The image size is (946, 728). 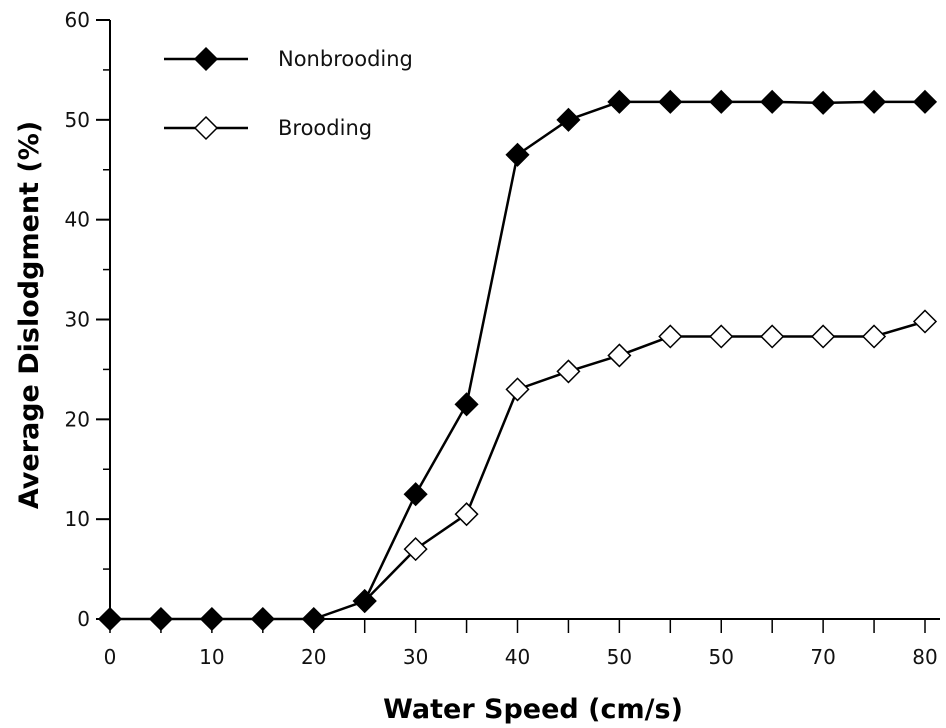 I want to click on x-tick-label: 80, so click(x=924, y=657).